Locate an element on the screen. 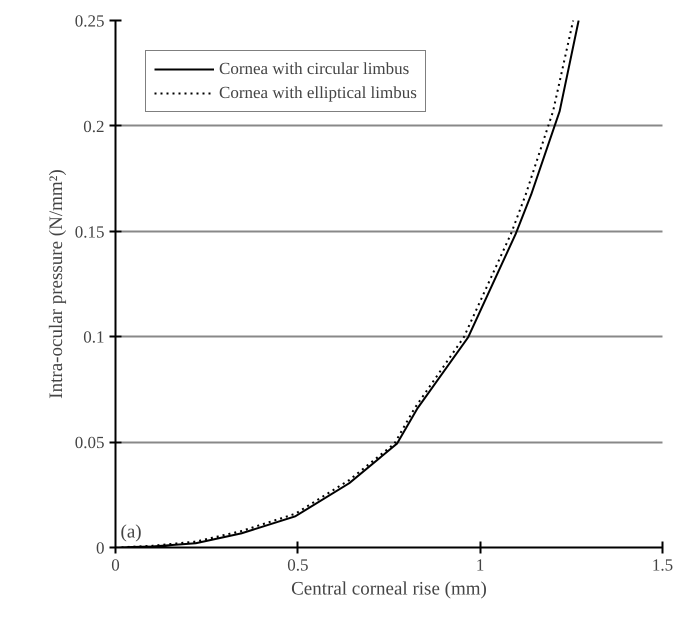 The image size is (682, 642). y-tick-label: 0.15 is located at coordinates (89, 232).